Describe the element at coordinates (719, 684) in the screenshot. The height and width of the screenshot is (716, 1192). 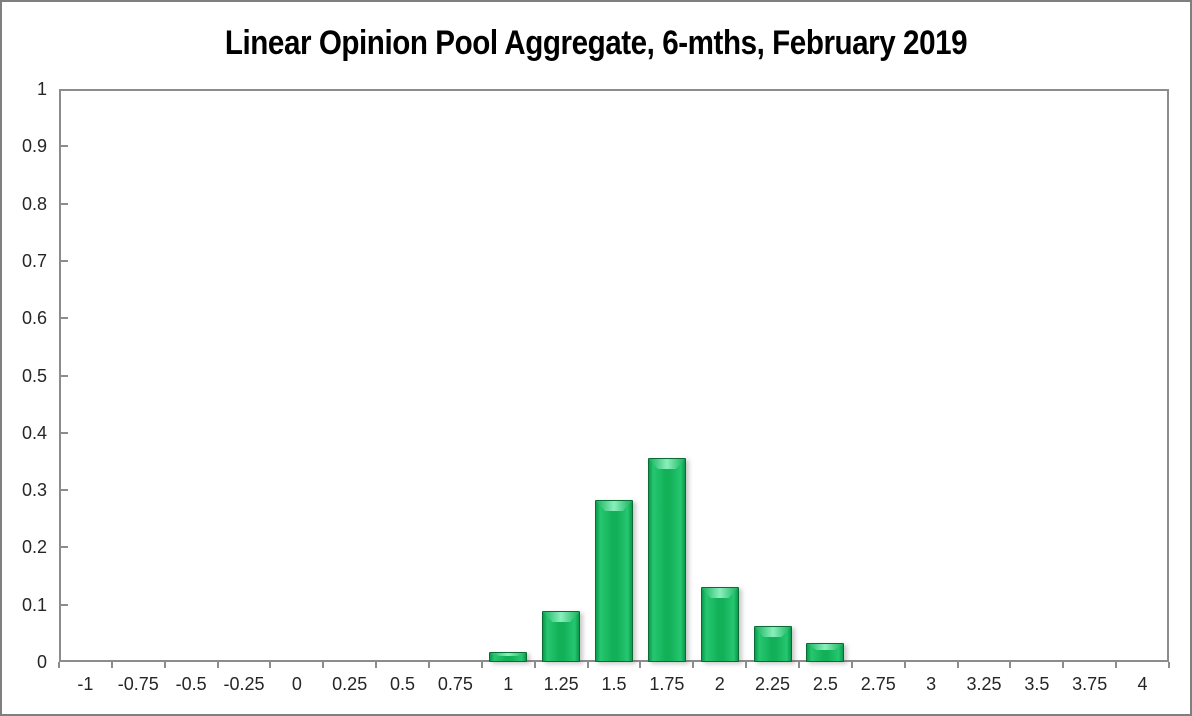
I see `x-axis-label: 2` at that location.